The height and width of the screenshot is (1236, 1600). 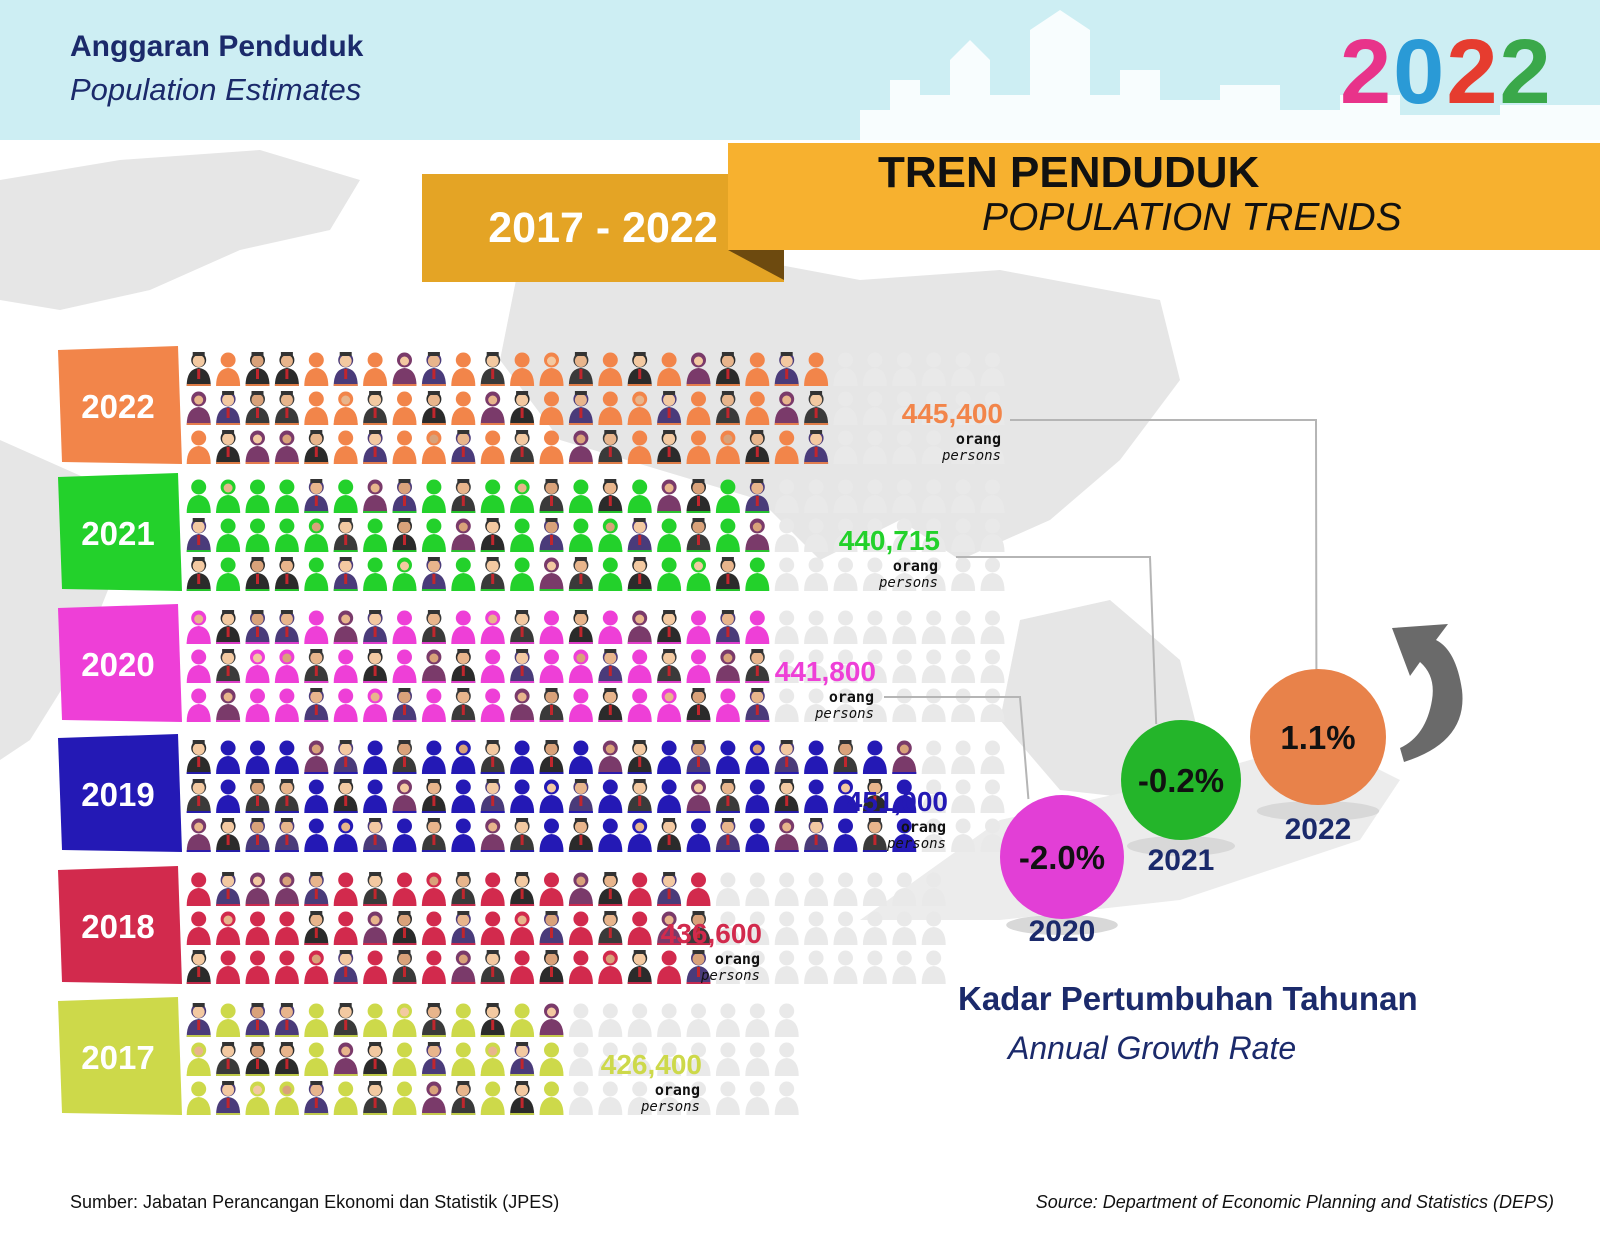 What do you see at coordinates (1181, 780) in the screenshot?
I see `growth-bubble-2021` at bounding box center [1181, 780].